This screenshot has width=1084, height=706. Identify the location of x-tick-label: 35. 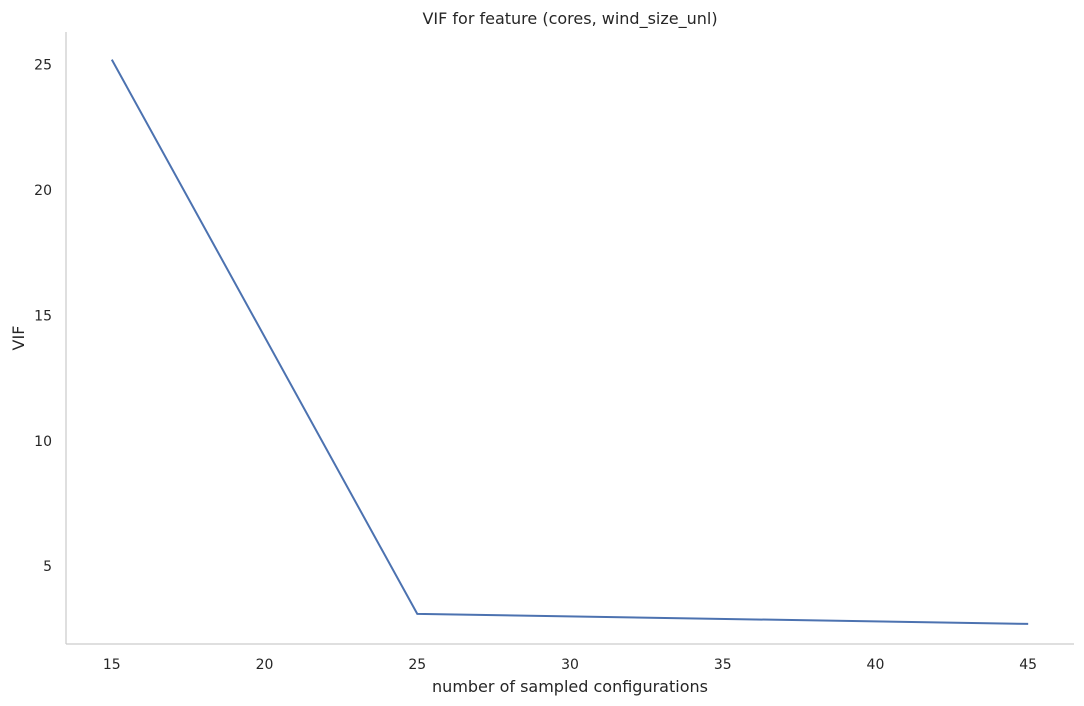
(723, 665).